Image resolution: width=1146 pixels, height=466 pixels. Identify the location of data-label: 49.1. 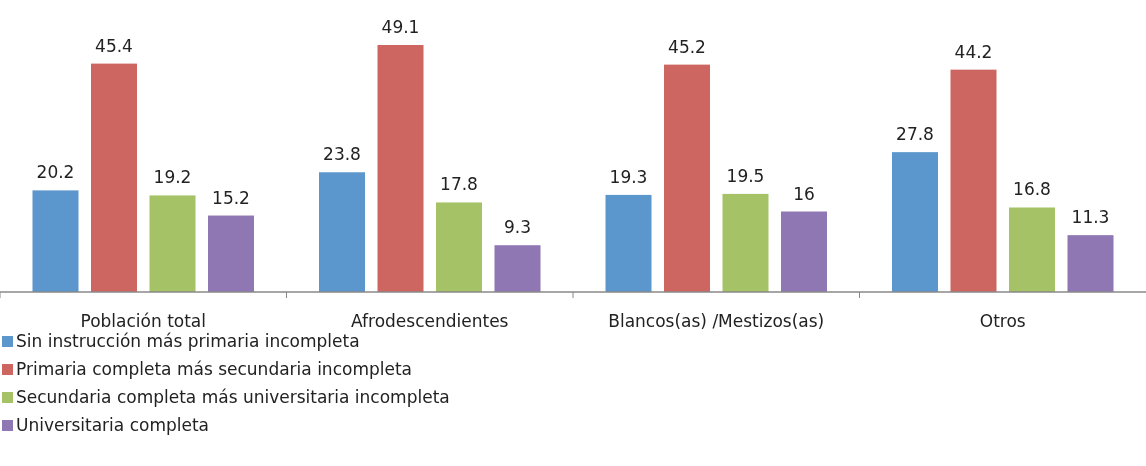
(400, 27).